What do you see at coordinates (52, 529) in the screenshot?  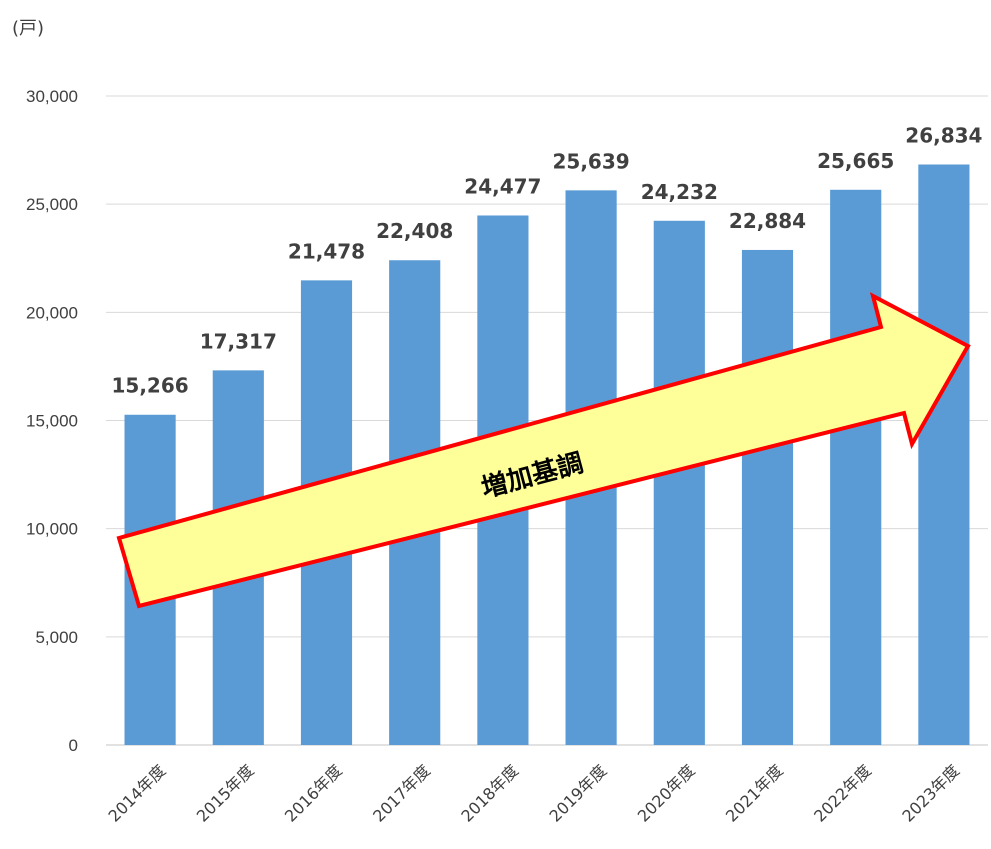 I see `y-tick-label: 10,000` at bounding box center [52, 529].